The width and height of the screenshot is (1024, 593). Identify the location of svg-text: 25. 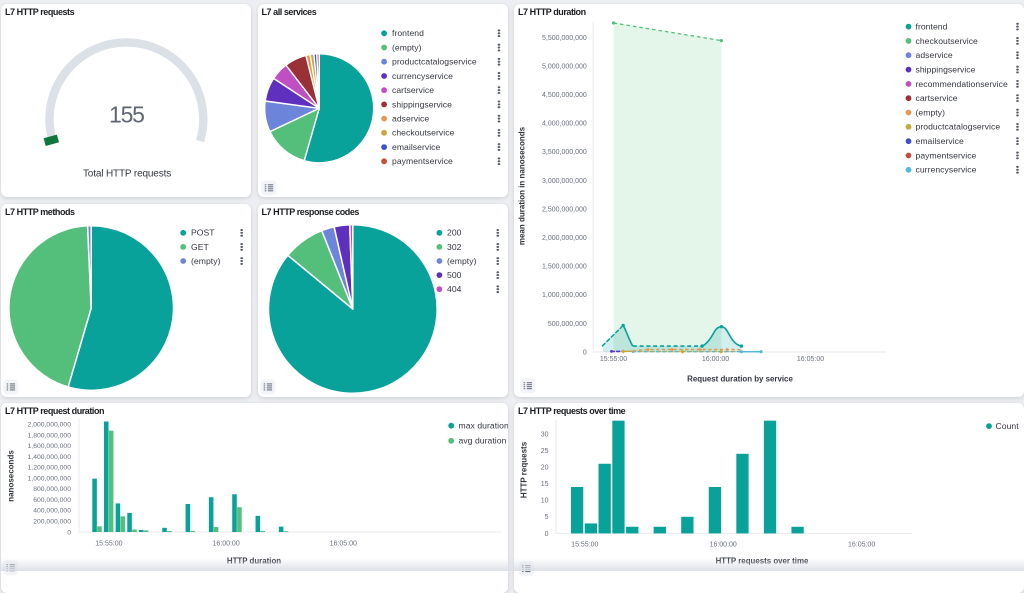
(545, 451).